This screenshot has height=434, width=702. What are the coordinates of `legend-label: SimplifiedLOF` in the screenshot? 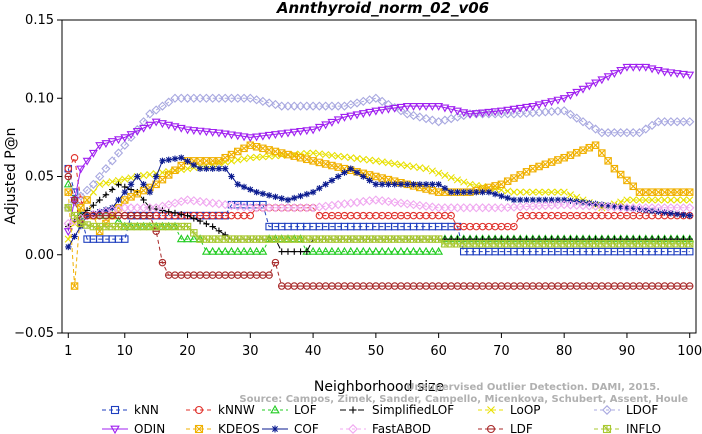 It's located at (413, 410).